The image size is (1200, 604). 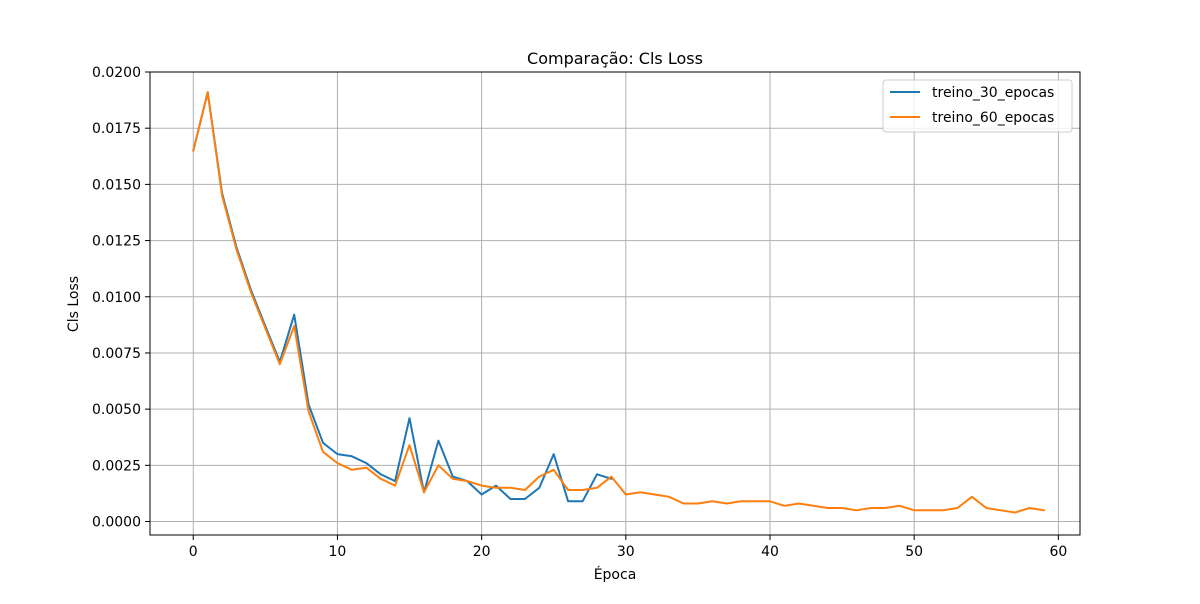 What do you see at coordinates (116, 242) in the screenshot?
I see `y-tick-label: 0.0125` at bounding box center [116, 242].